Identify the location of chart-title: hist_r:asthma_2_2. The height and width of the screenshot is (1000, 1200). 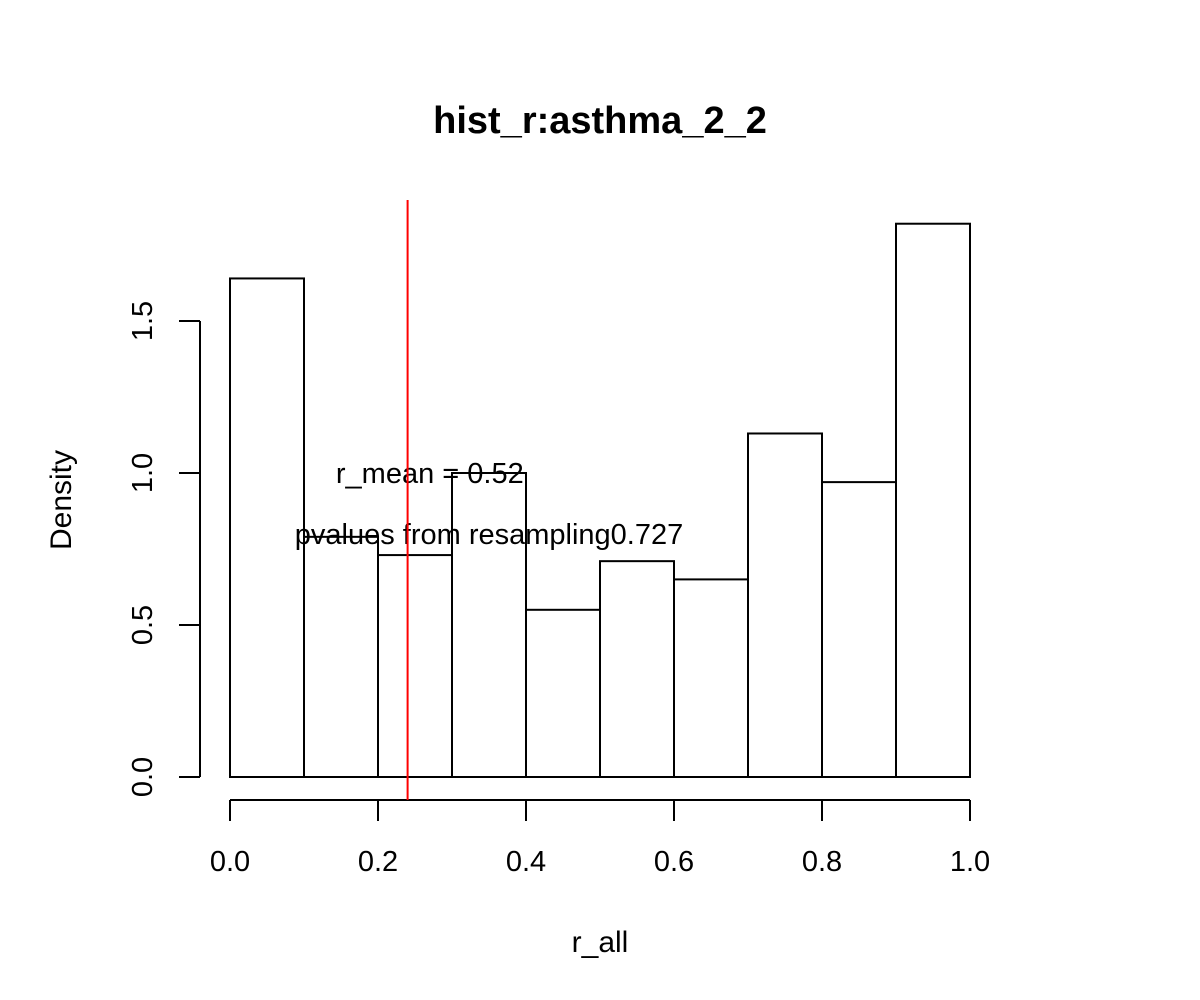
(600, 121).